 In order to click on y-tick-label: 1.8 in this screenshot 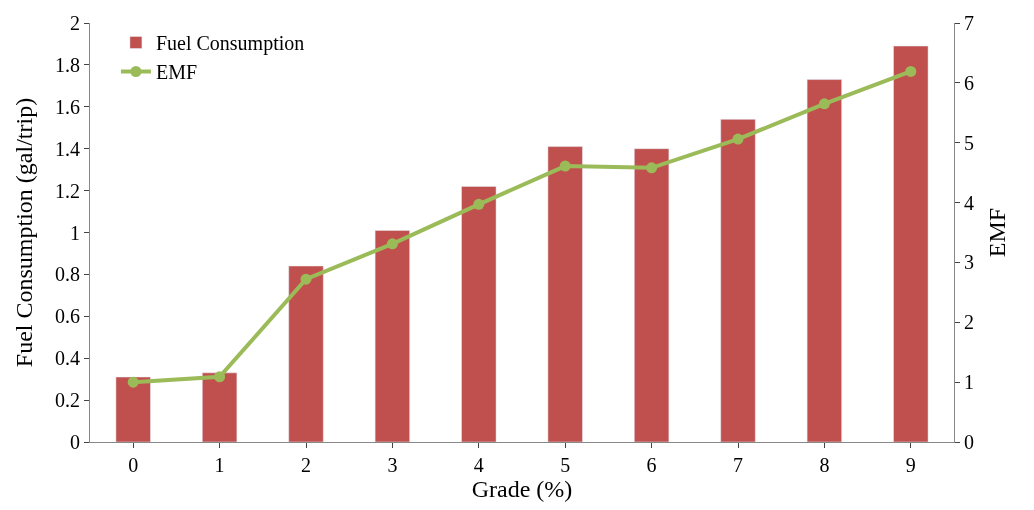, I will do `click(67, 64)`.